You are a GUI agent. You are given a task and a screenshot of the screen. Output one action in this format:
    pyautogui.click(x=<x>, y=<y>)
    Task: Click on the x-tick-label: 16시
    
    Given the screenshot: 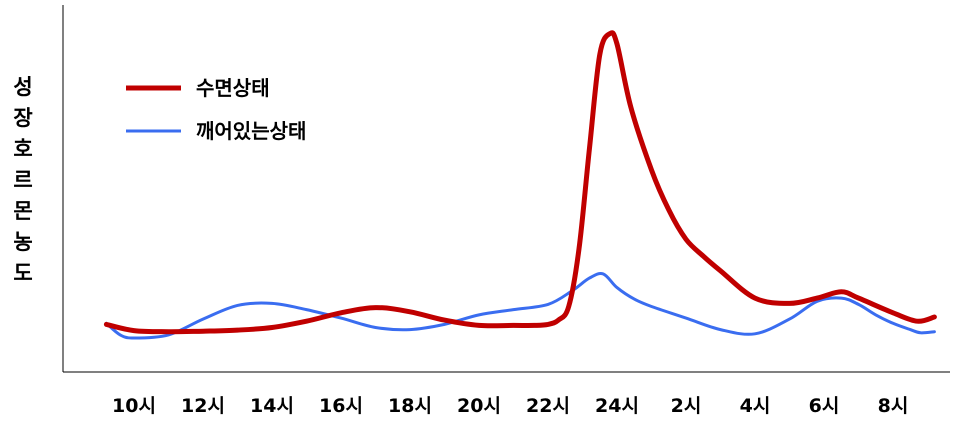 What is the action you would take?
    pyautogui.click(x=341, y=406)
    